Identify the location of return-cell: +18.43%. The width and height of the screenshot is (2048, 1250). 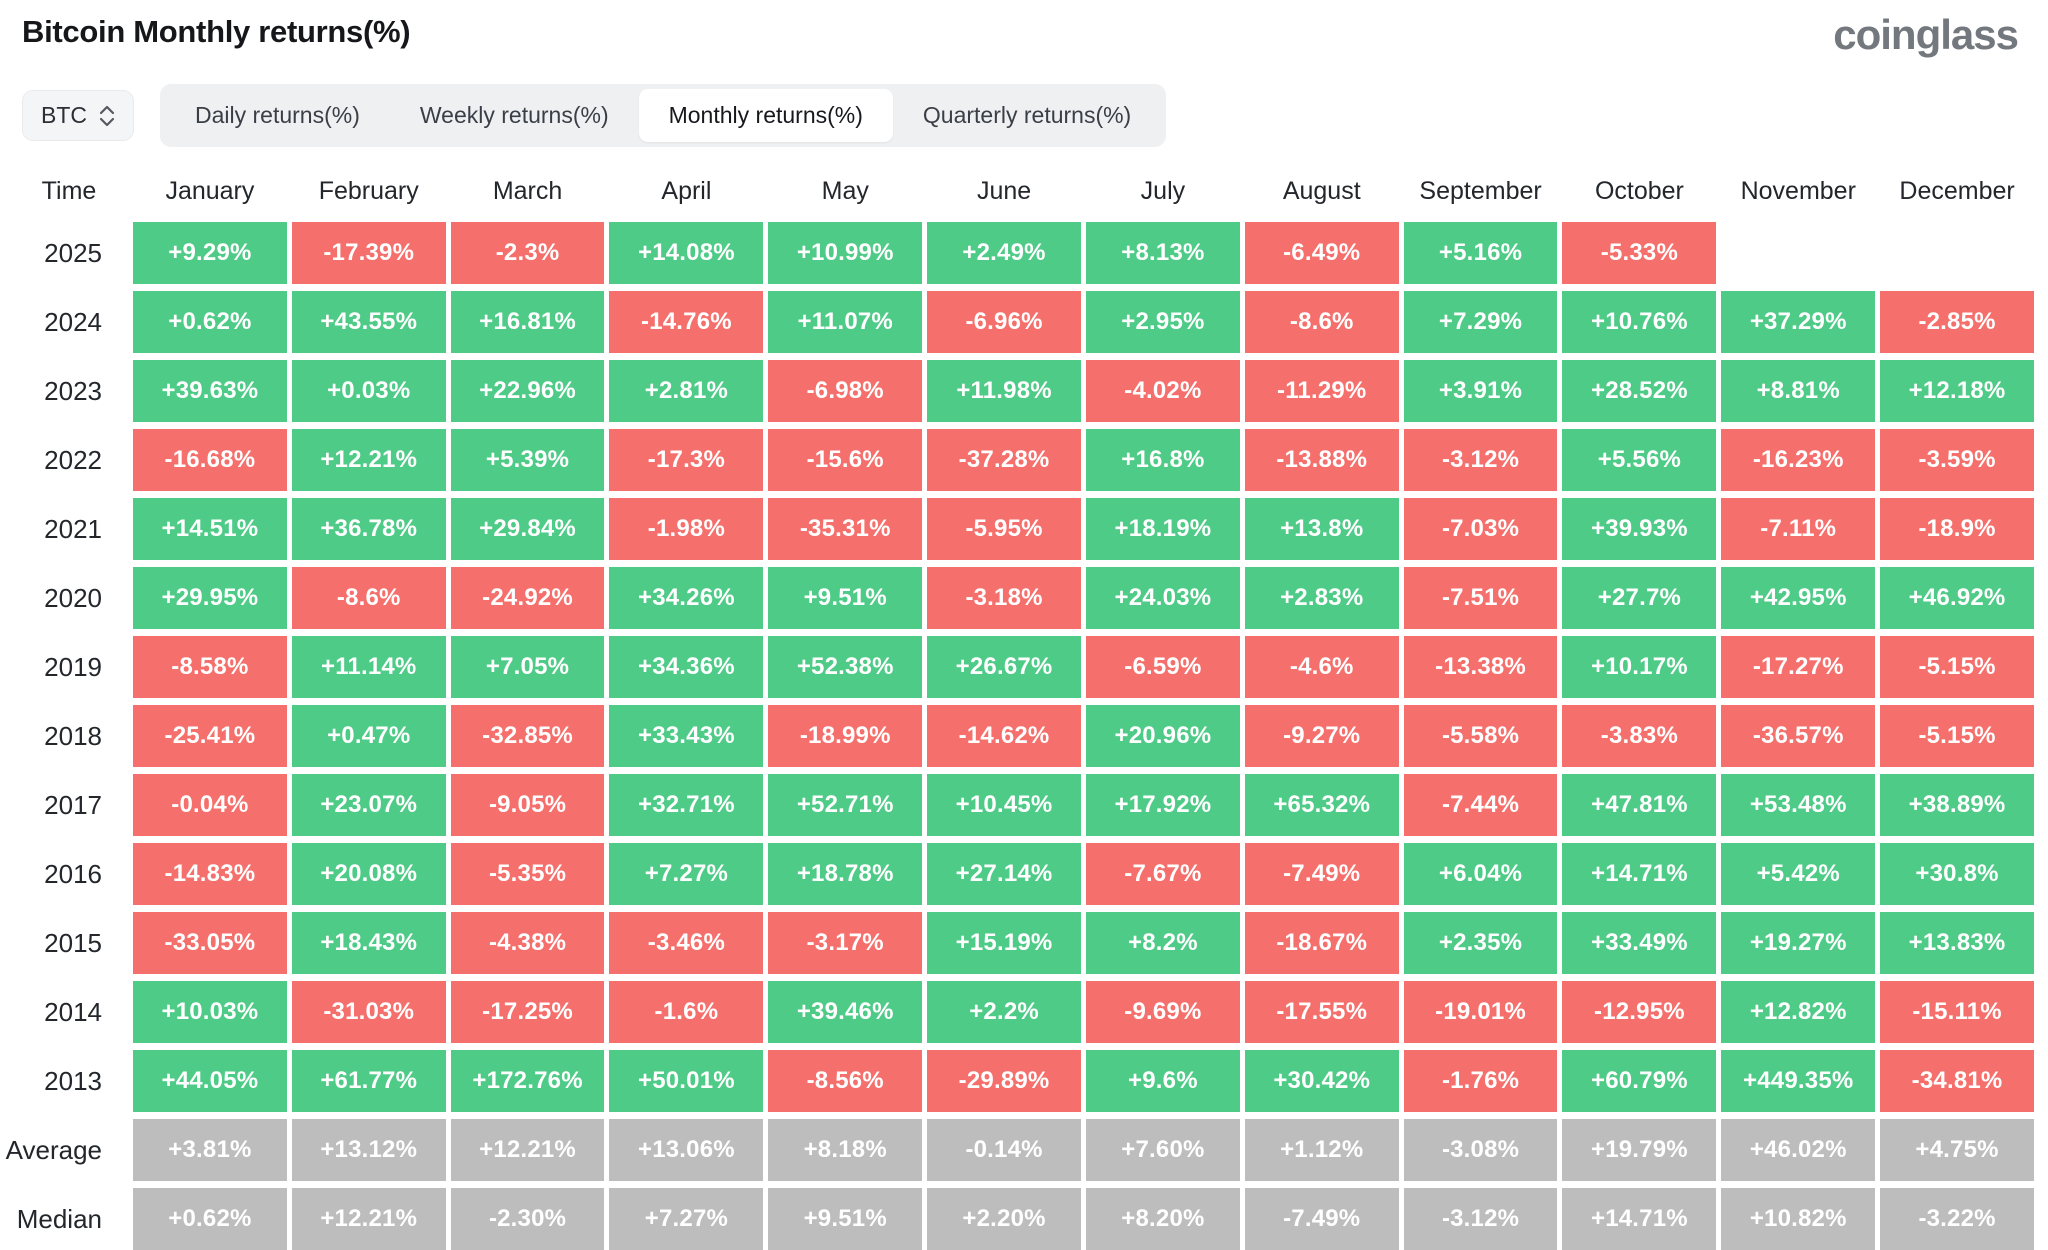
(368, 943).